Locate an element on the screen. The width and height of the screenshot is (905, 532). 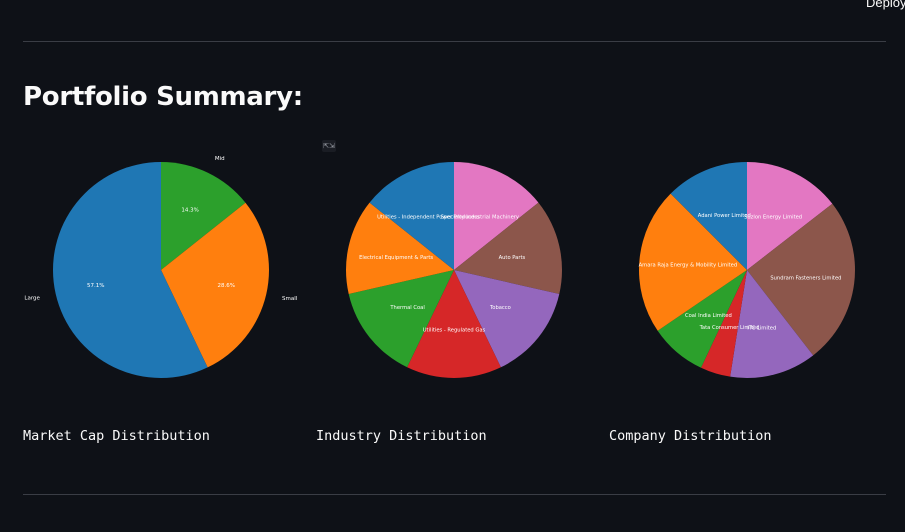
deploy-button: Deploy is located at coordinates (885, 5).